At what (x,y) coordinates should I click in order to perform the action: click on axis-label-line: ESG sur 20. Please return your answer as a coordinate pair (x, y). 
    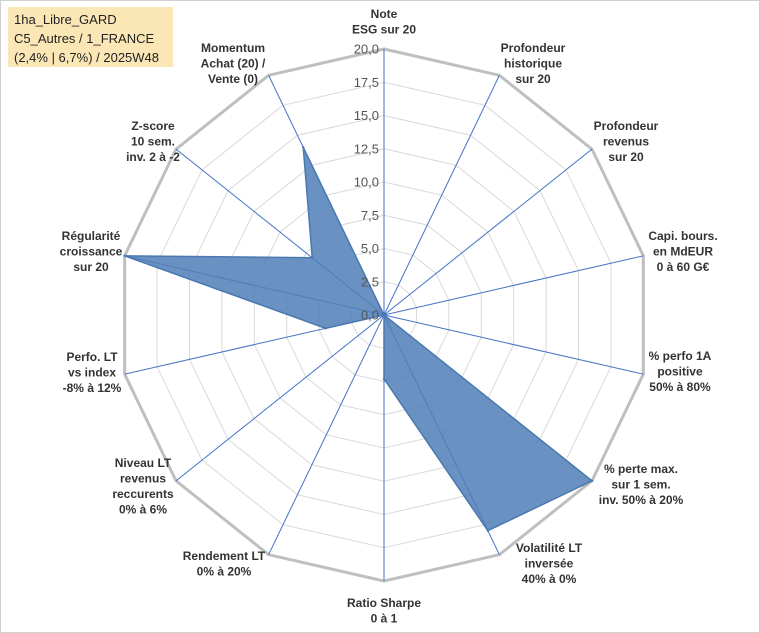
    Looking at the image, I should click on (384, 30).